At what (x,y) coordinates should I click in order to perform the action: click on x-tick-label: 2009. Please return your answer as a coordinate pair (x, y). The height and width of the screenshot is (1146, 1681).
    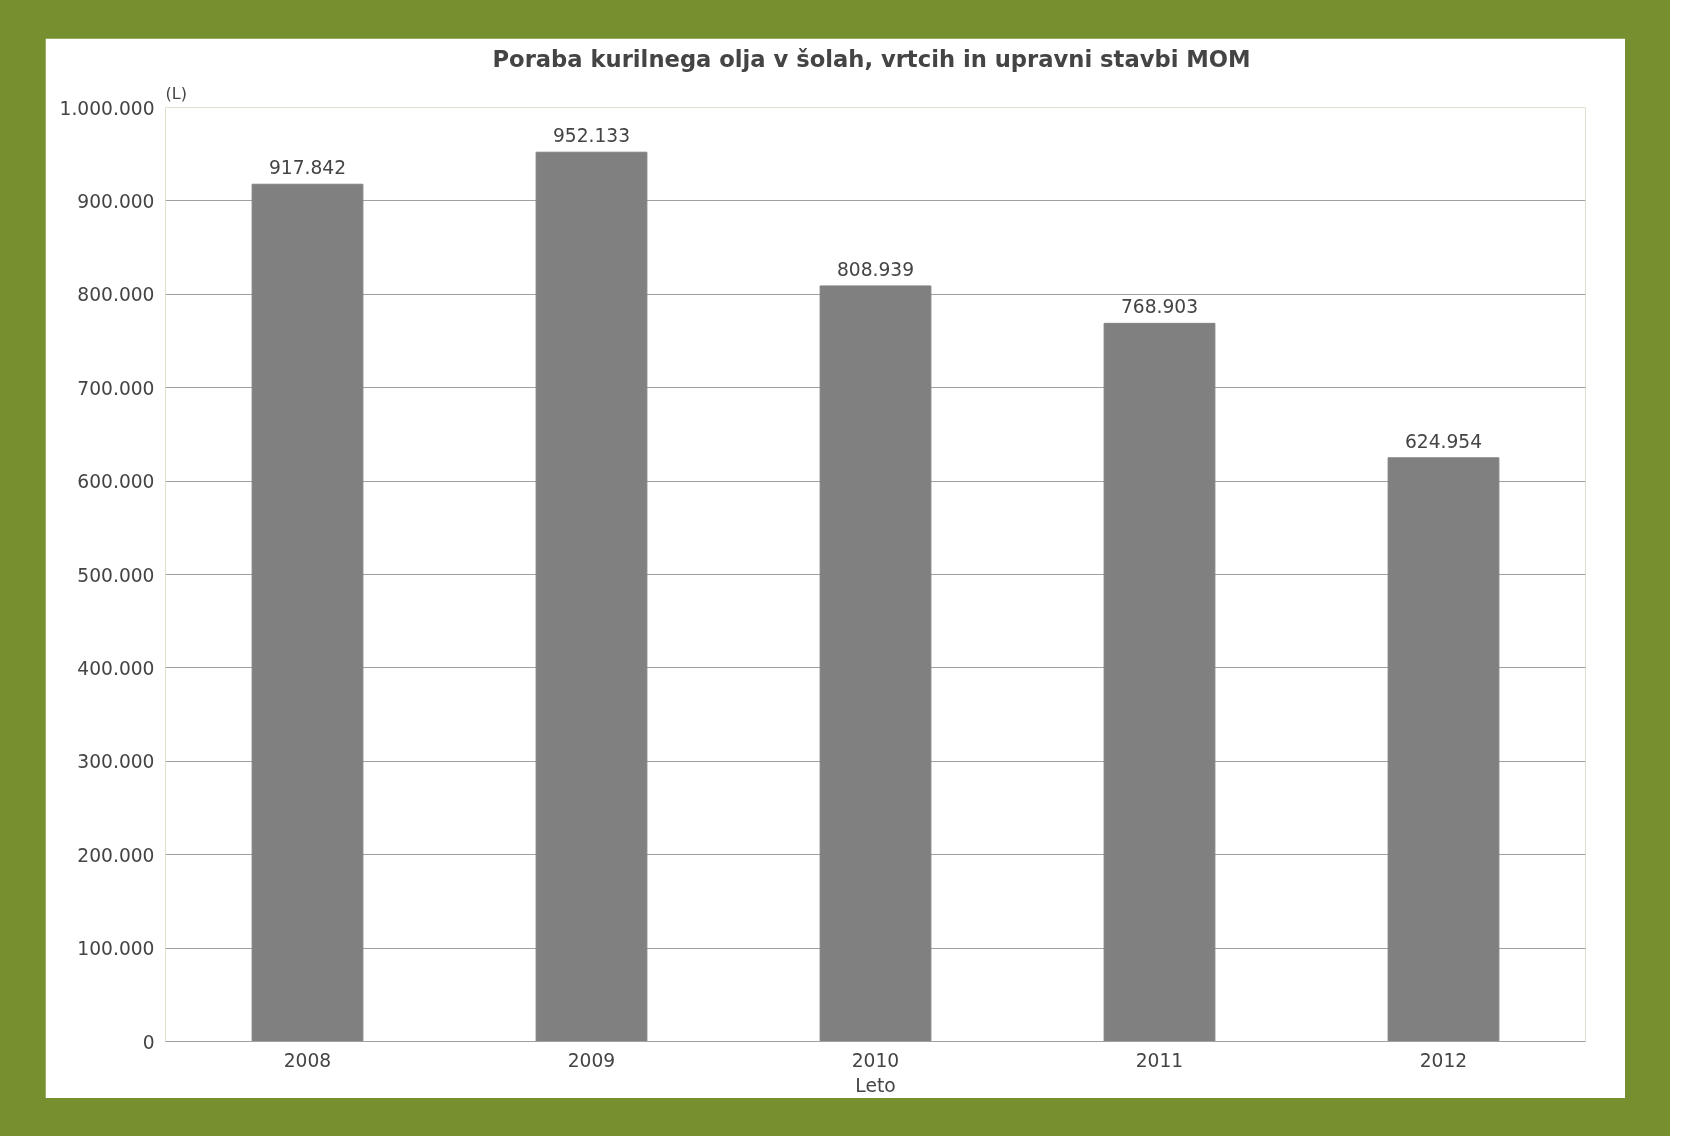
    Looking at the image, I should click on (591, 1060).